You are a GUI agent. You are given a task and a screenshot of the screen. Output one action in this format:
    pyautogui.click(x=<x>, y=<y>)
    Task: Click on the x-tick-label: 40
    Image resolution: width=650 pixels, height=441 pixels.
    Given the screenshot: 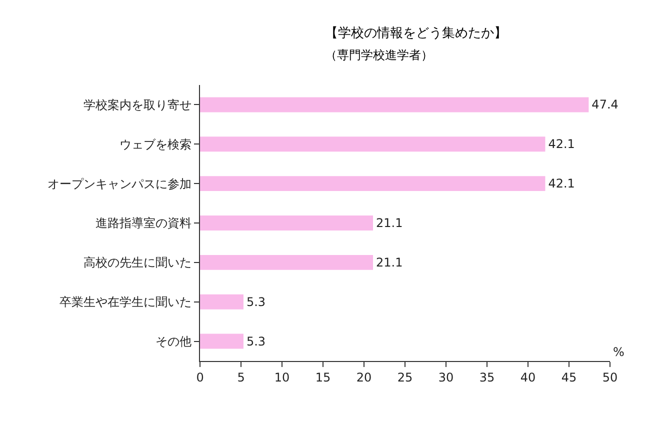 What is the action you would take?
    pyautogui.click(x=528, y=377)
    